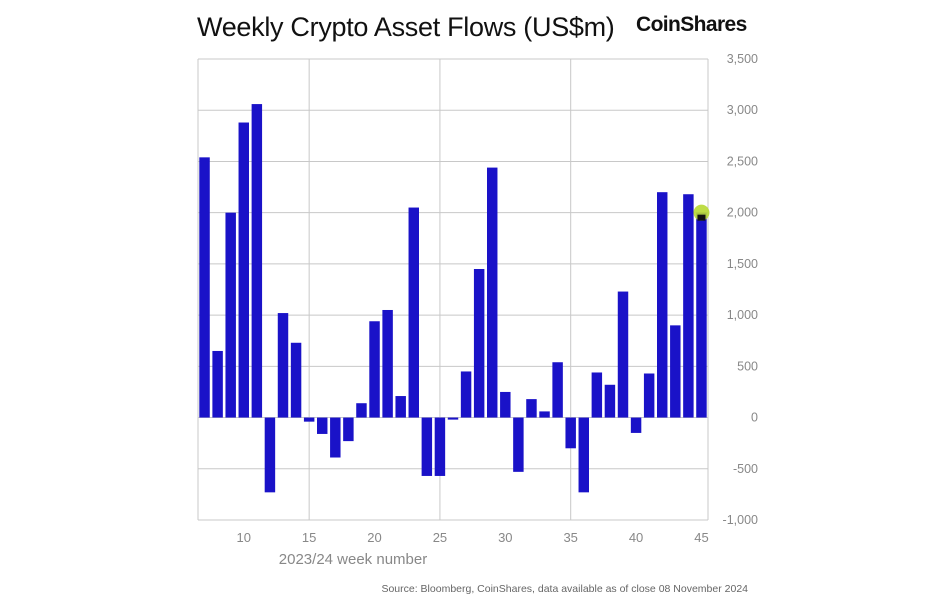  What do you see at coordinates (745, 469) in the screenshot?
I see `y-tick-label: -500` at bounding box center [745, 469].